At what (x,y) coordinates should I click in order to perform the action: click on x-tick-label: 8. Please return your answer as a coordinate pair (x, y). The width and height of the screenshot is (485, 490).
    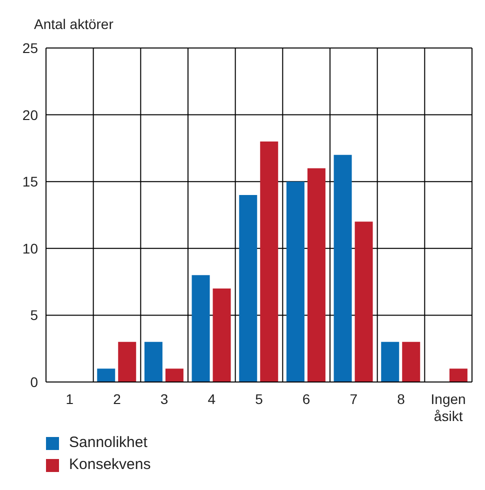
    Looking at the image, I should click on (401, 399).